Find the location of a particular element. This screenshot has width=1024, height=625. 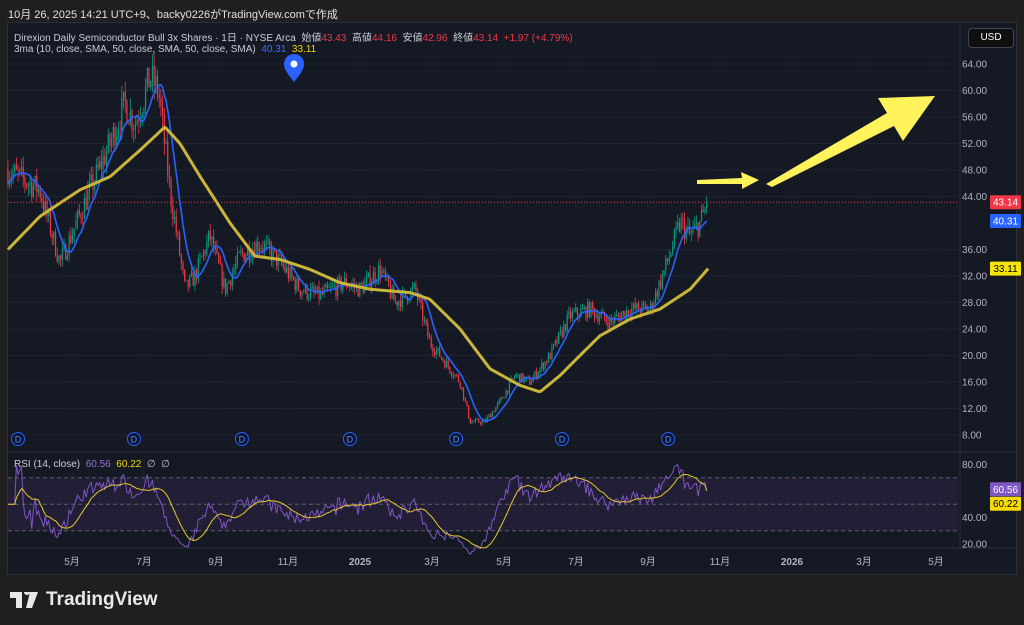

currency-button: USD is located at coordinates (991, 38).